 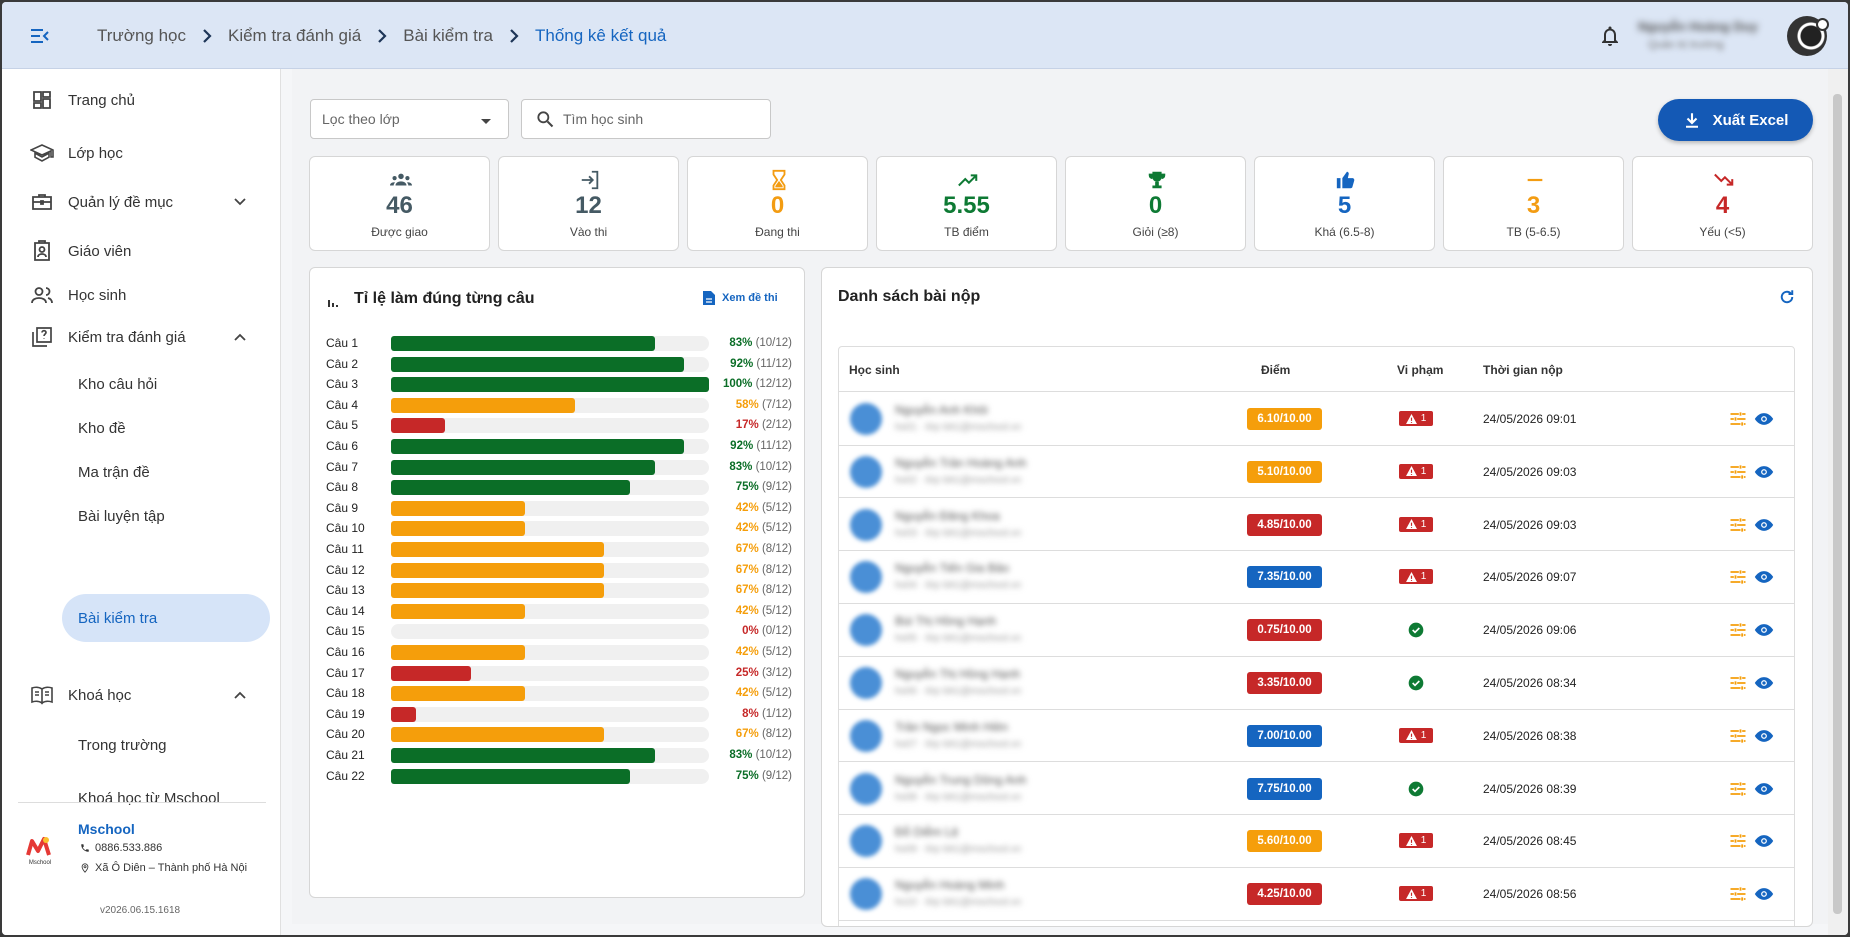 I want to click on question-row: Câu 13 67% (8/12), so click(x=561, y=590).